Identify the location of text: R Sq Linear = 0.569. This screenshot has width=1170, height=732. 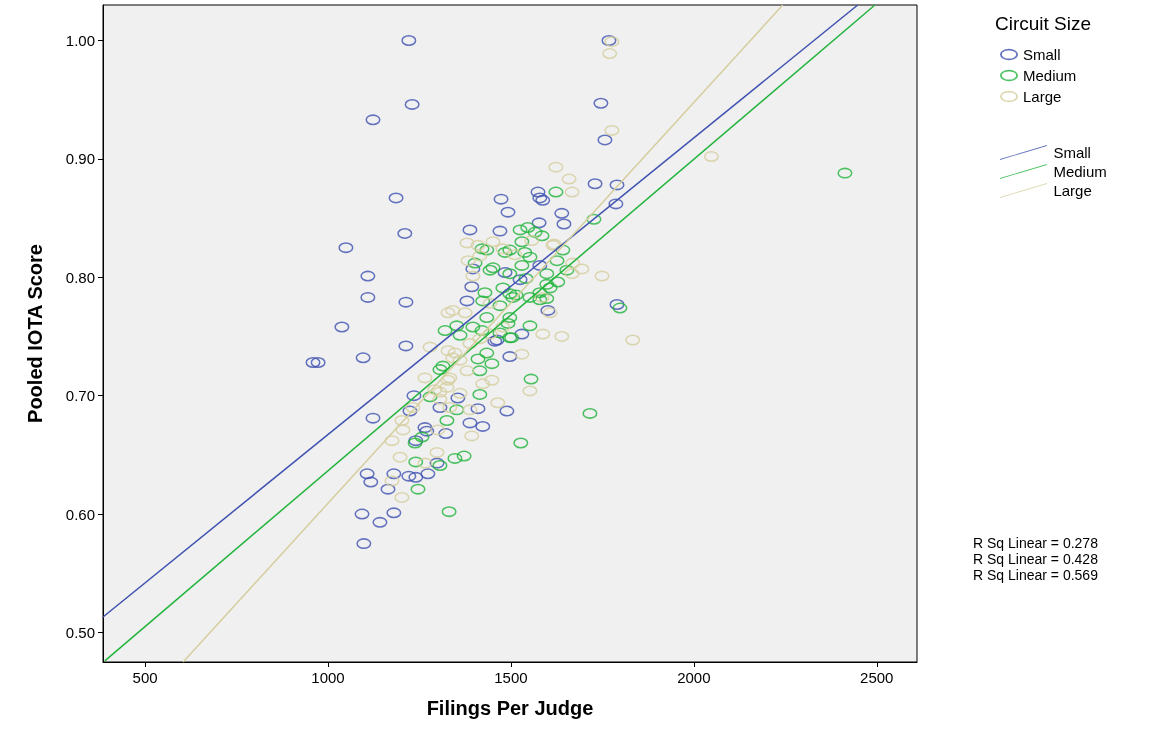
(1036, 575).